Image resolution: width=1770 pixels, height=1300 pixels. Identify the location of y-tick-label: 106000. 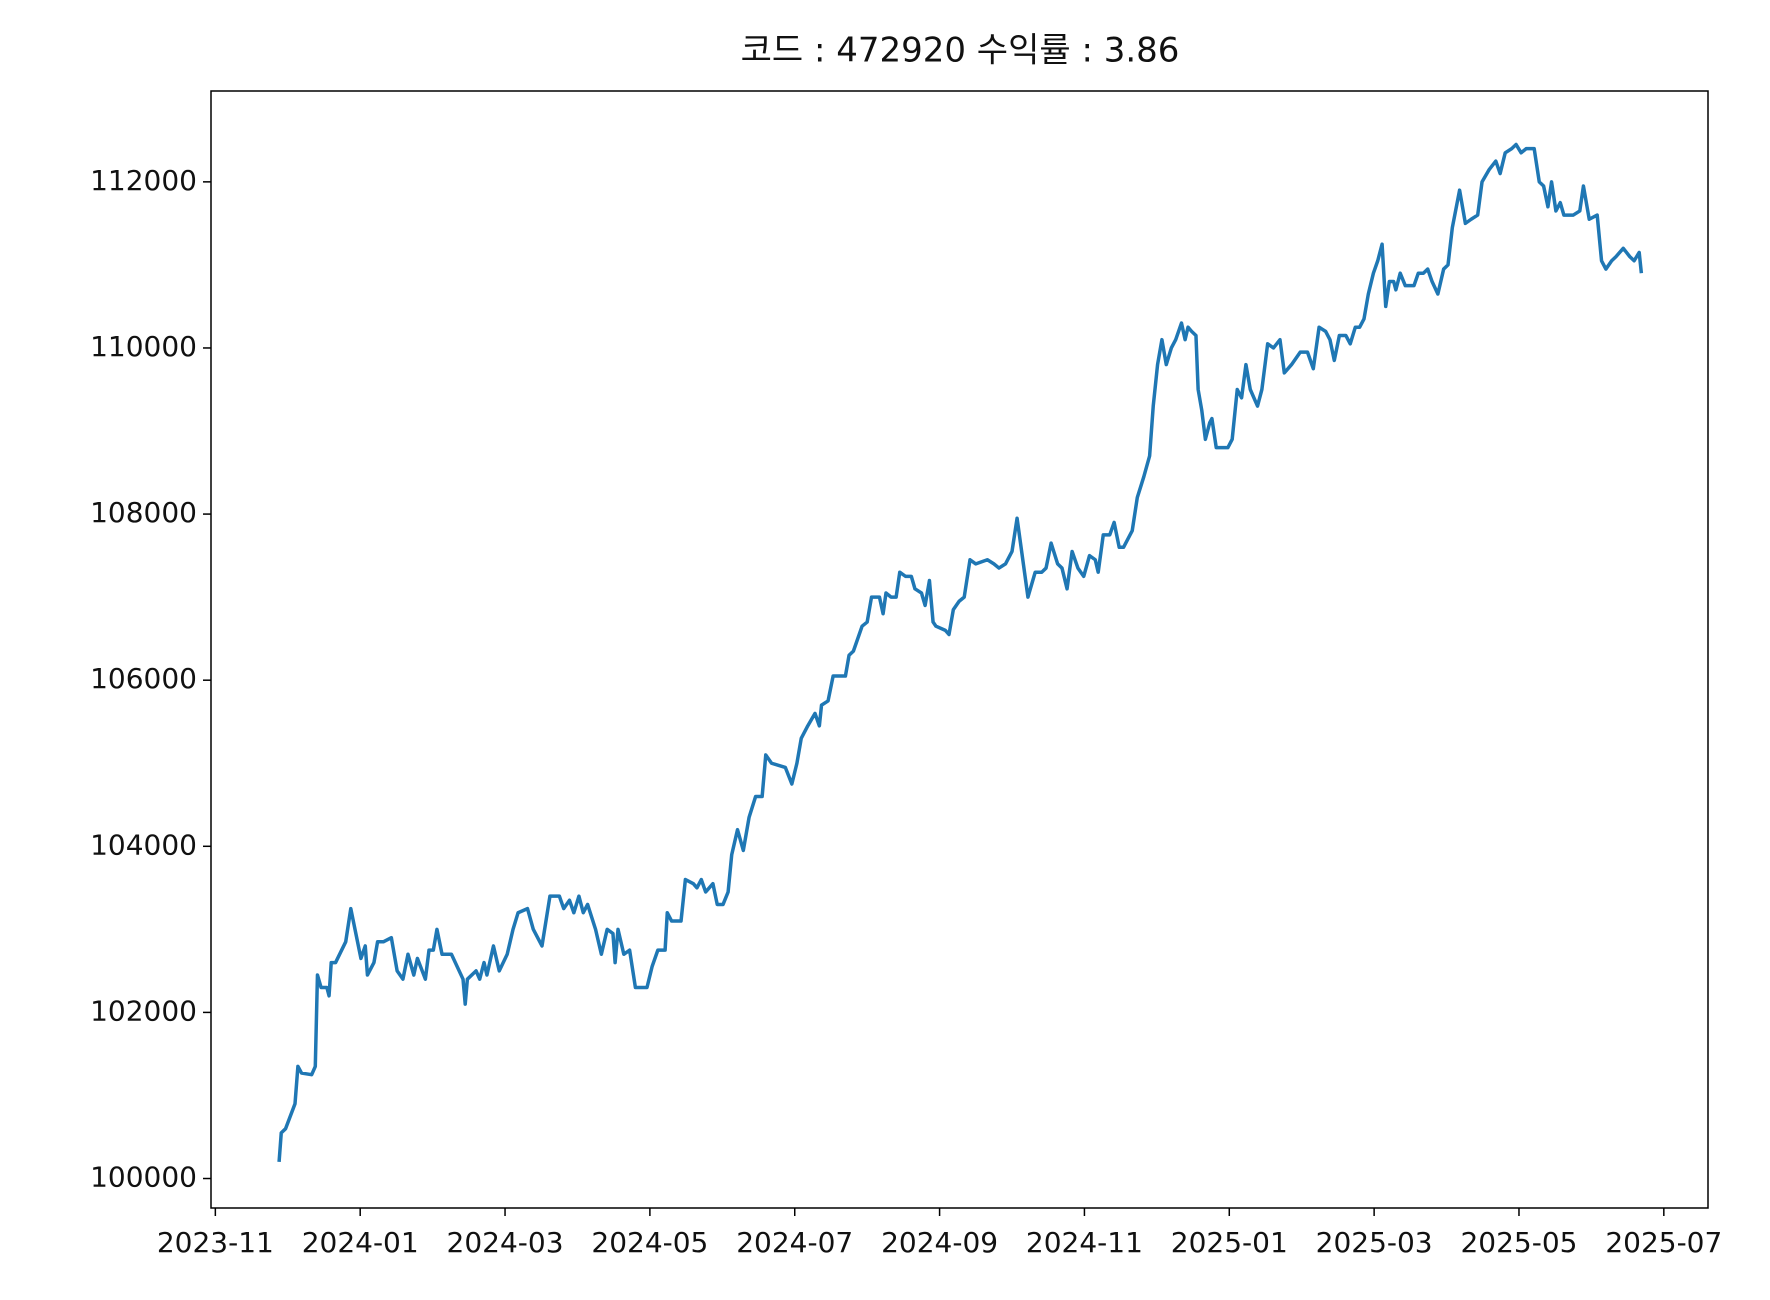
(143, 678).